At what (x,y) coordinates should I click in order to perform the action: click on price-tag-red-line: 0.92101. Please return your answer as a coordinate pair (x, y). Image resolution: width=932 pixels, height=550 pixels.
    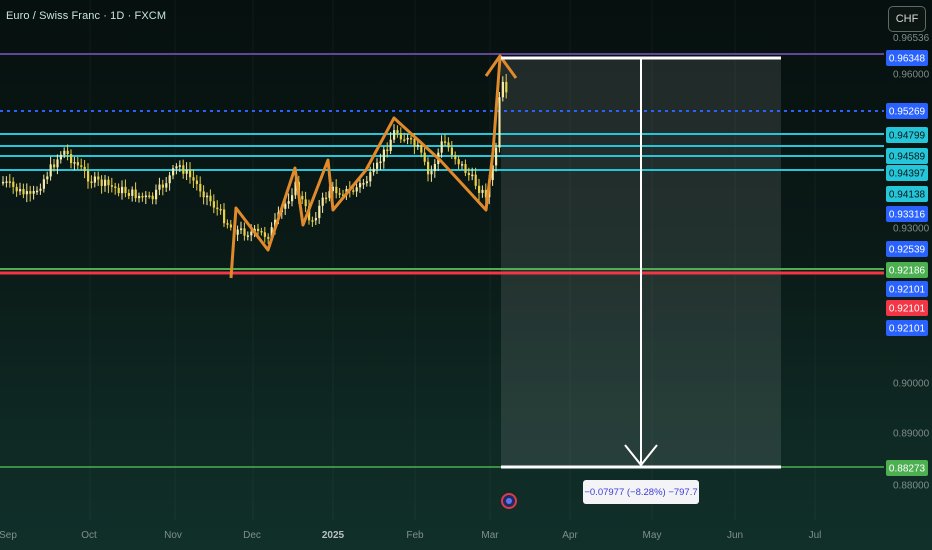
    Looking at the image, I should click on (907, 309).